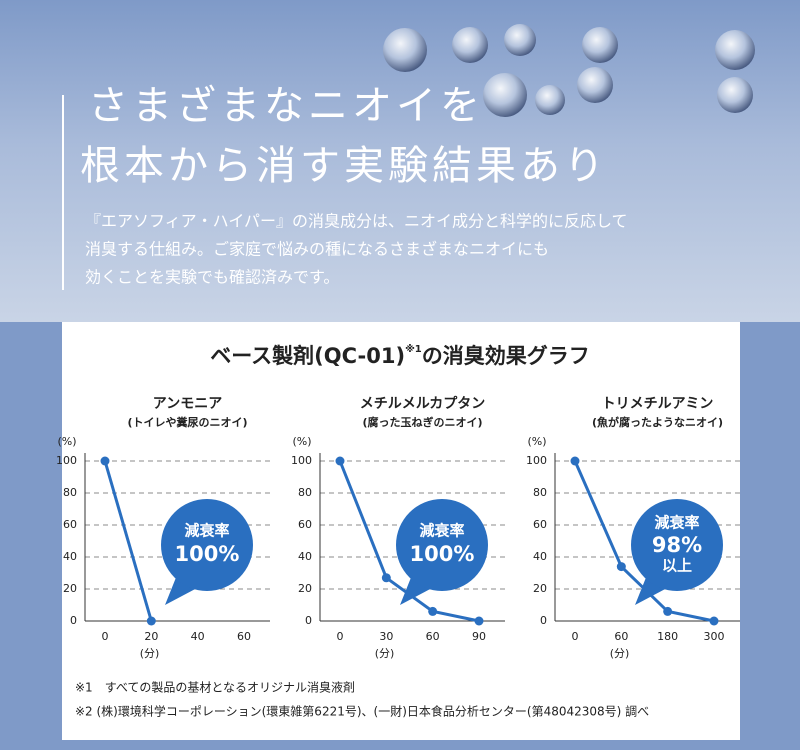 This screenshot has height=750, width=800. What do you see at coordinates (128, 541) in the screenshot?
I see `data-line` at bounding box center [128, 541].